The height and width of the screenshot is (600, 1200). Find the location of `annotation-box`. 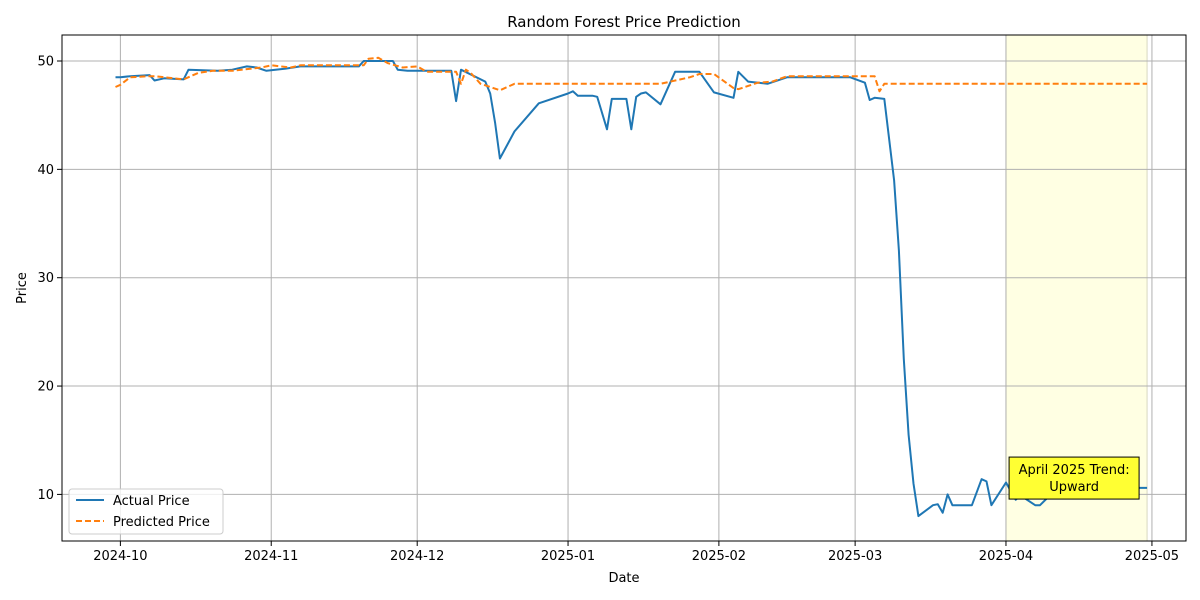

annotation-box is located at coordinates (1074, 478).